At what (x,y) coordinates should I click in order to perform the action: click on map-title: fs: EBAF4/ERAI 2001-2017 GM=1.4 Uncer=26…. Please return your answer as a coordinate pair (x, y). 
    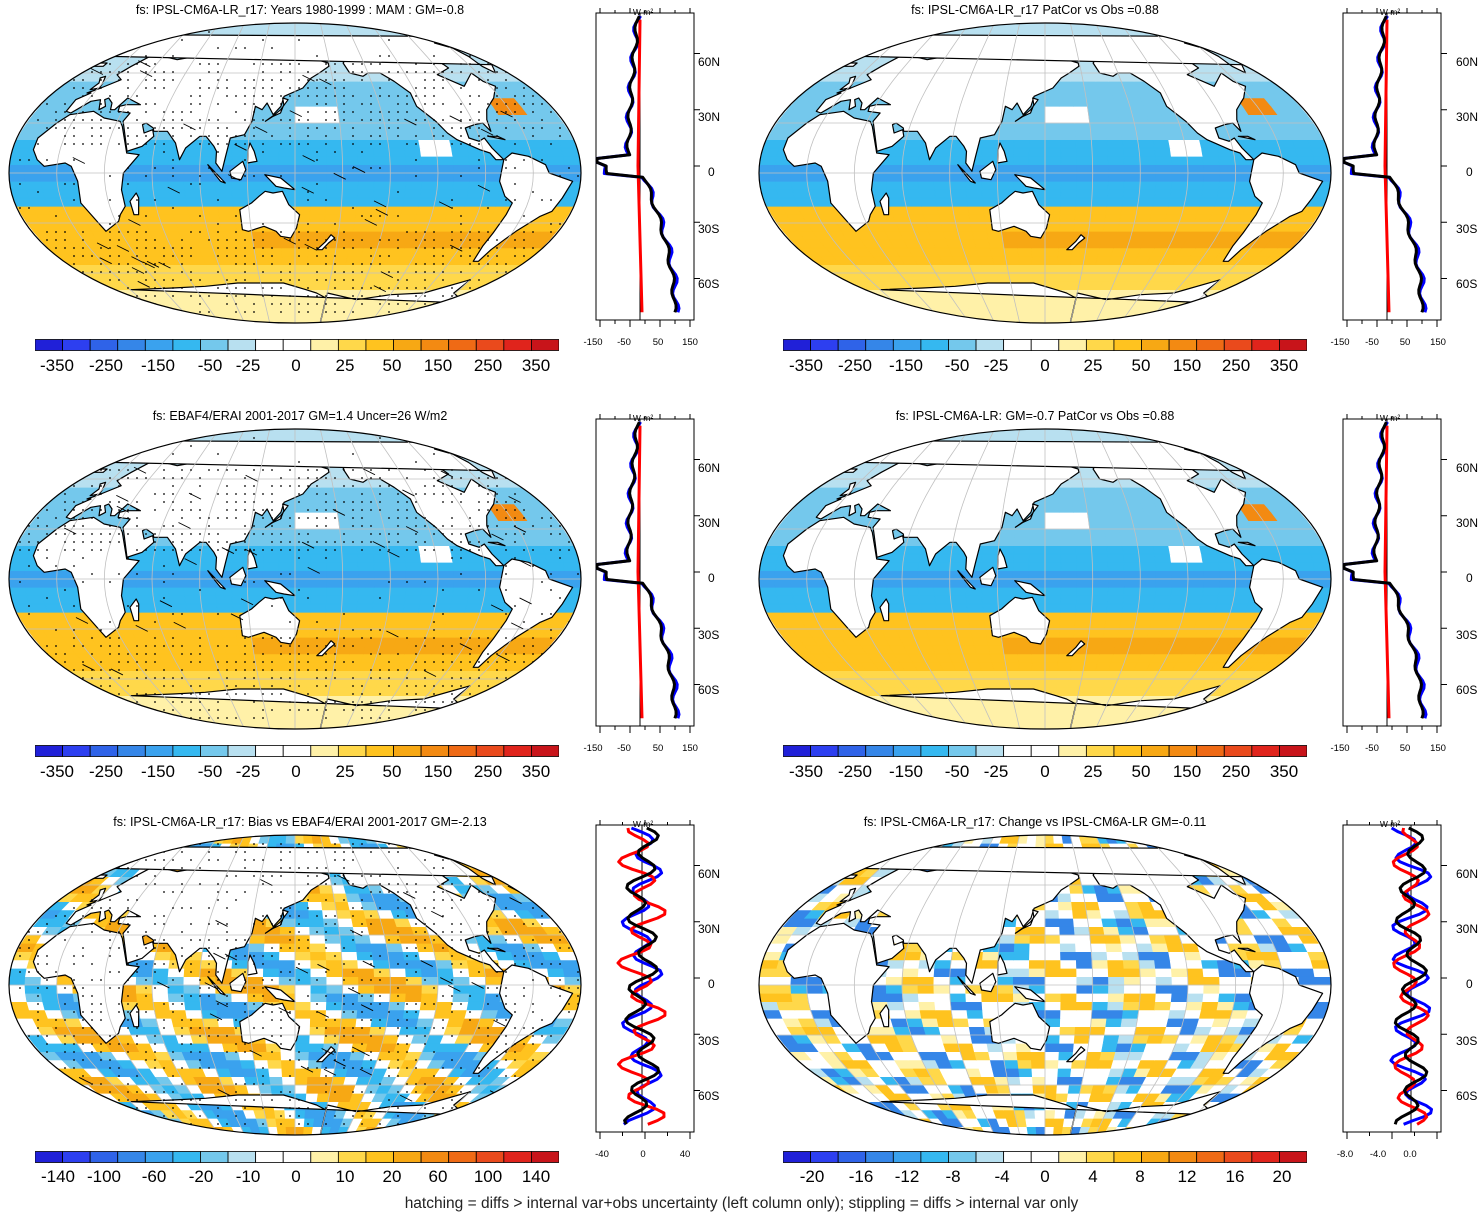
    Looking at the image, I should click on (300, 416).